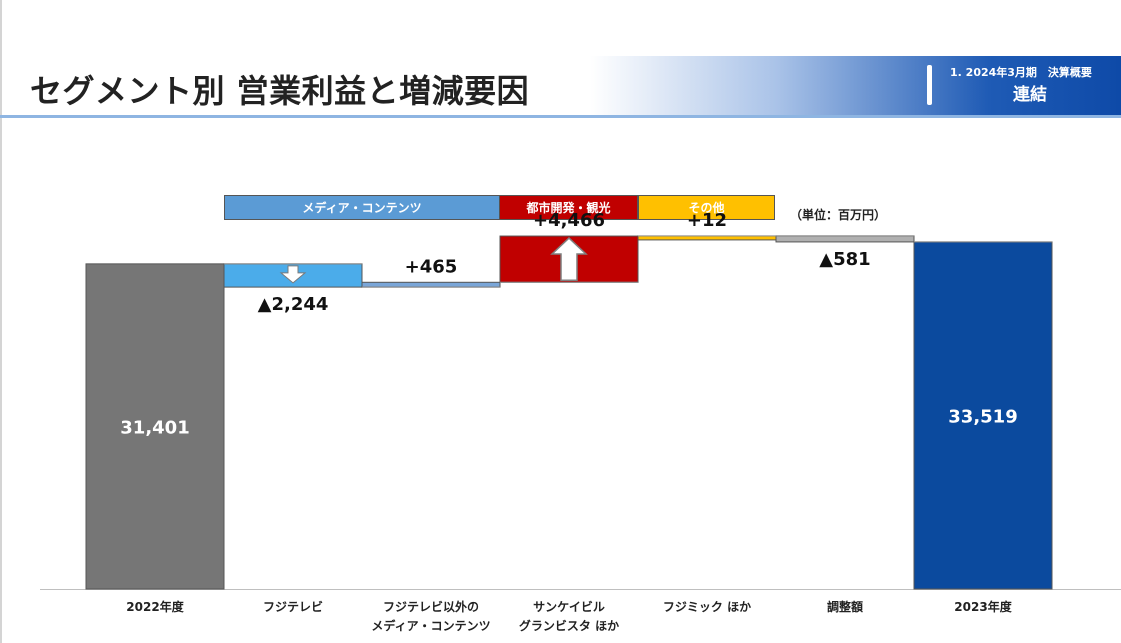 Image resolution: width=1121 pixels, height=643 pixels. I want to click on data-label-1: ▲2,244, so click(293, 304).